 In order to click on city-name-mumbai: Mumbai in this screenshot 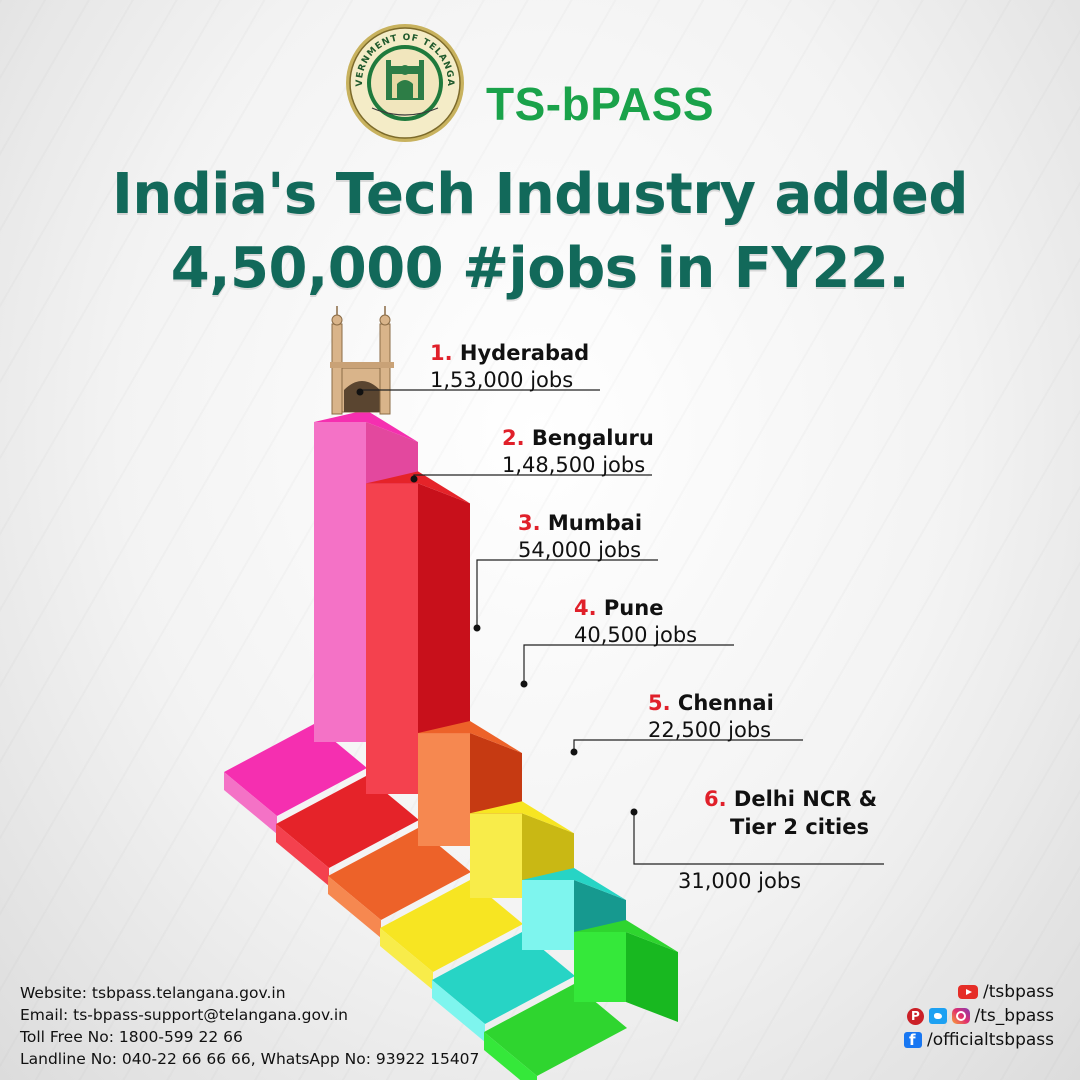, I will do `click(595, 523)`.